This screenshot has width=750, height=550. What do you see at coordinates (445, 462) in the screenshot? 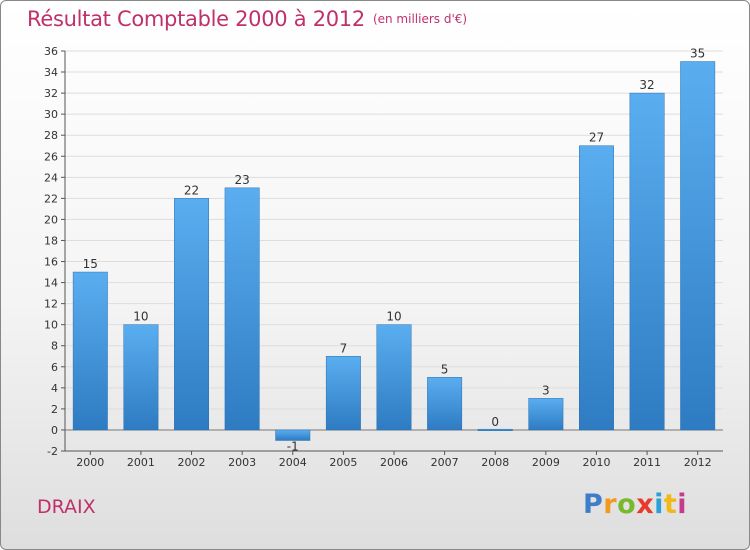
I see `x-tick-label: 2007` at bounding box center [445, 462].